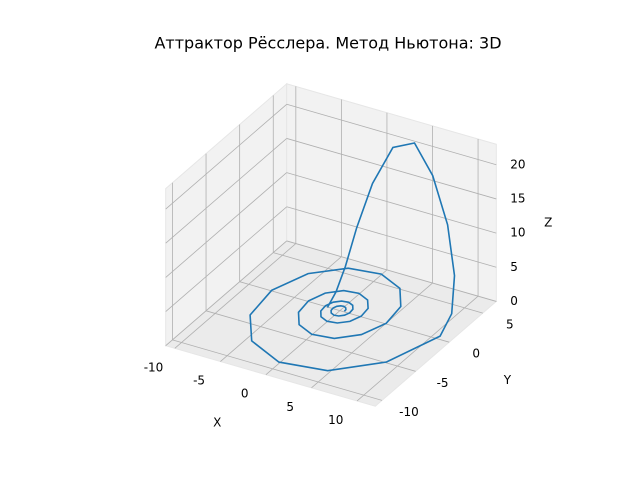  I want to click on z-tick-label: 20, so click(517, 164).